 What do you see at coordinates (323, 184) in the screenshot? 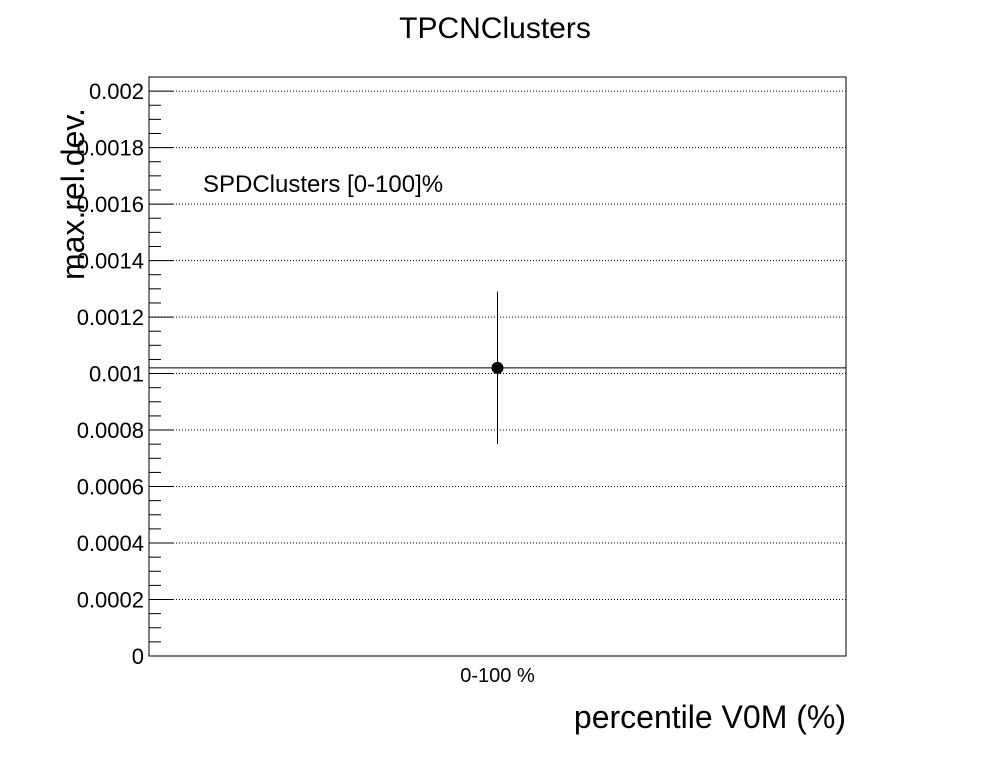
I see `annotation-label: SPDClusters [0-100]%` at bounding box center [323, 184].